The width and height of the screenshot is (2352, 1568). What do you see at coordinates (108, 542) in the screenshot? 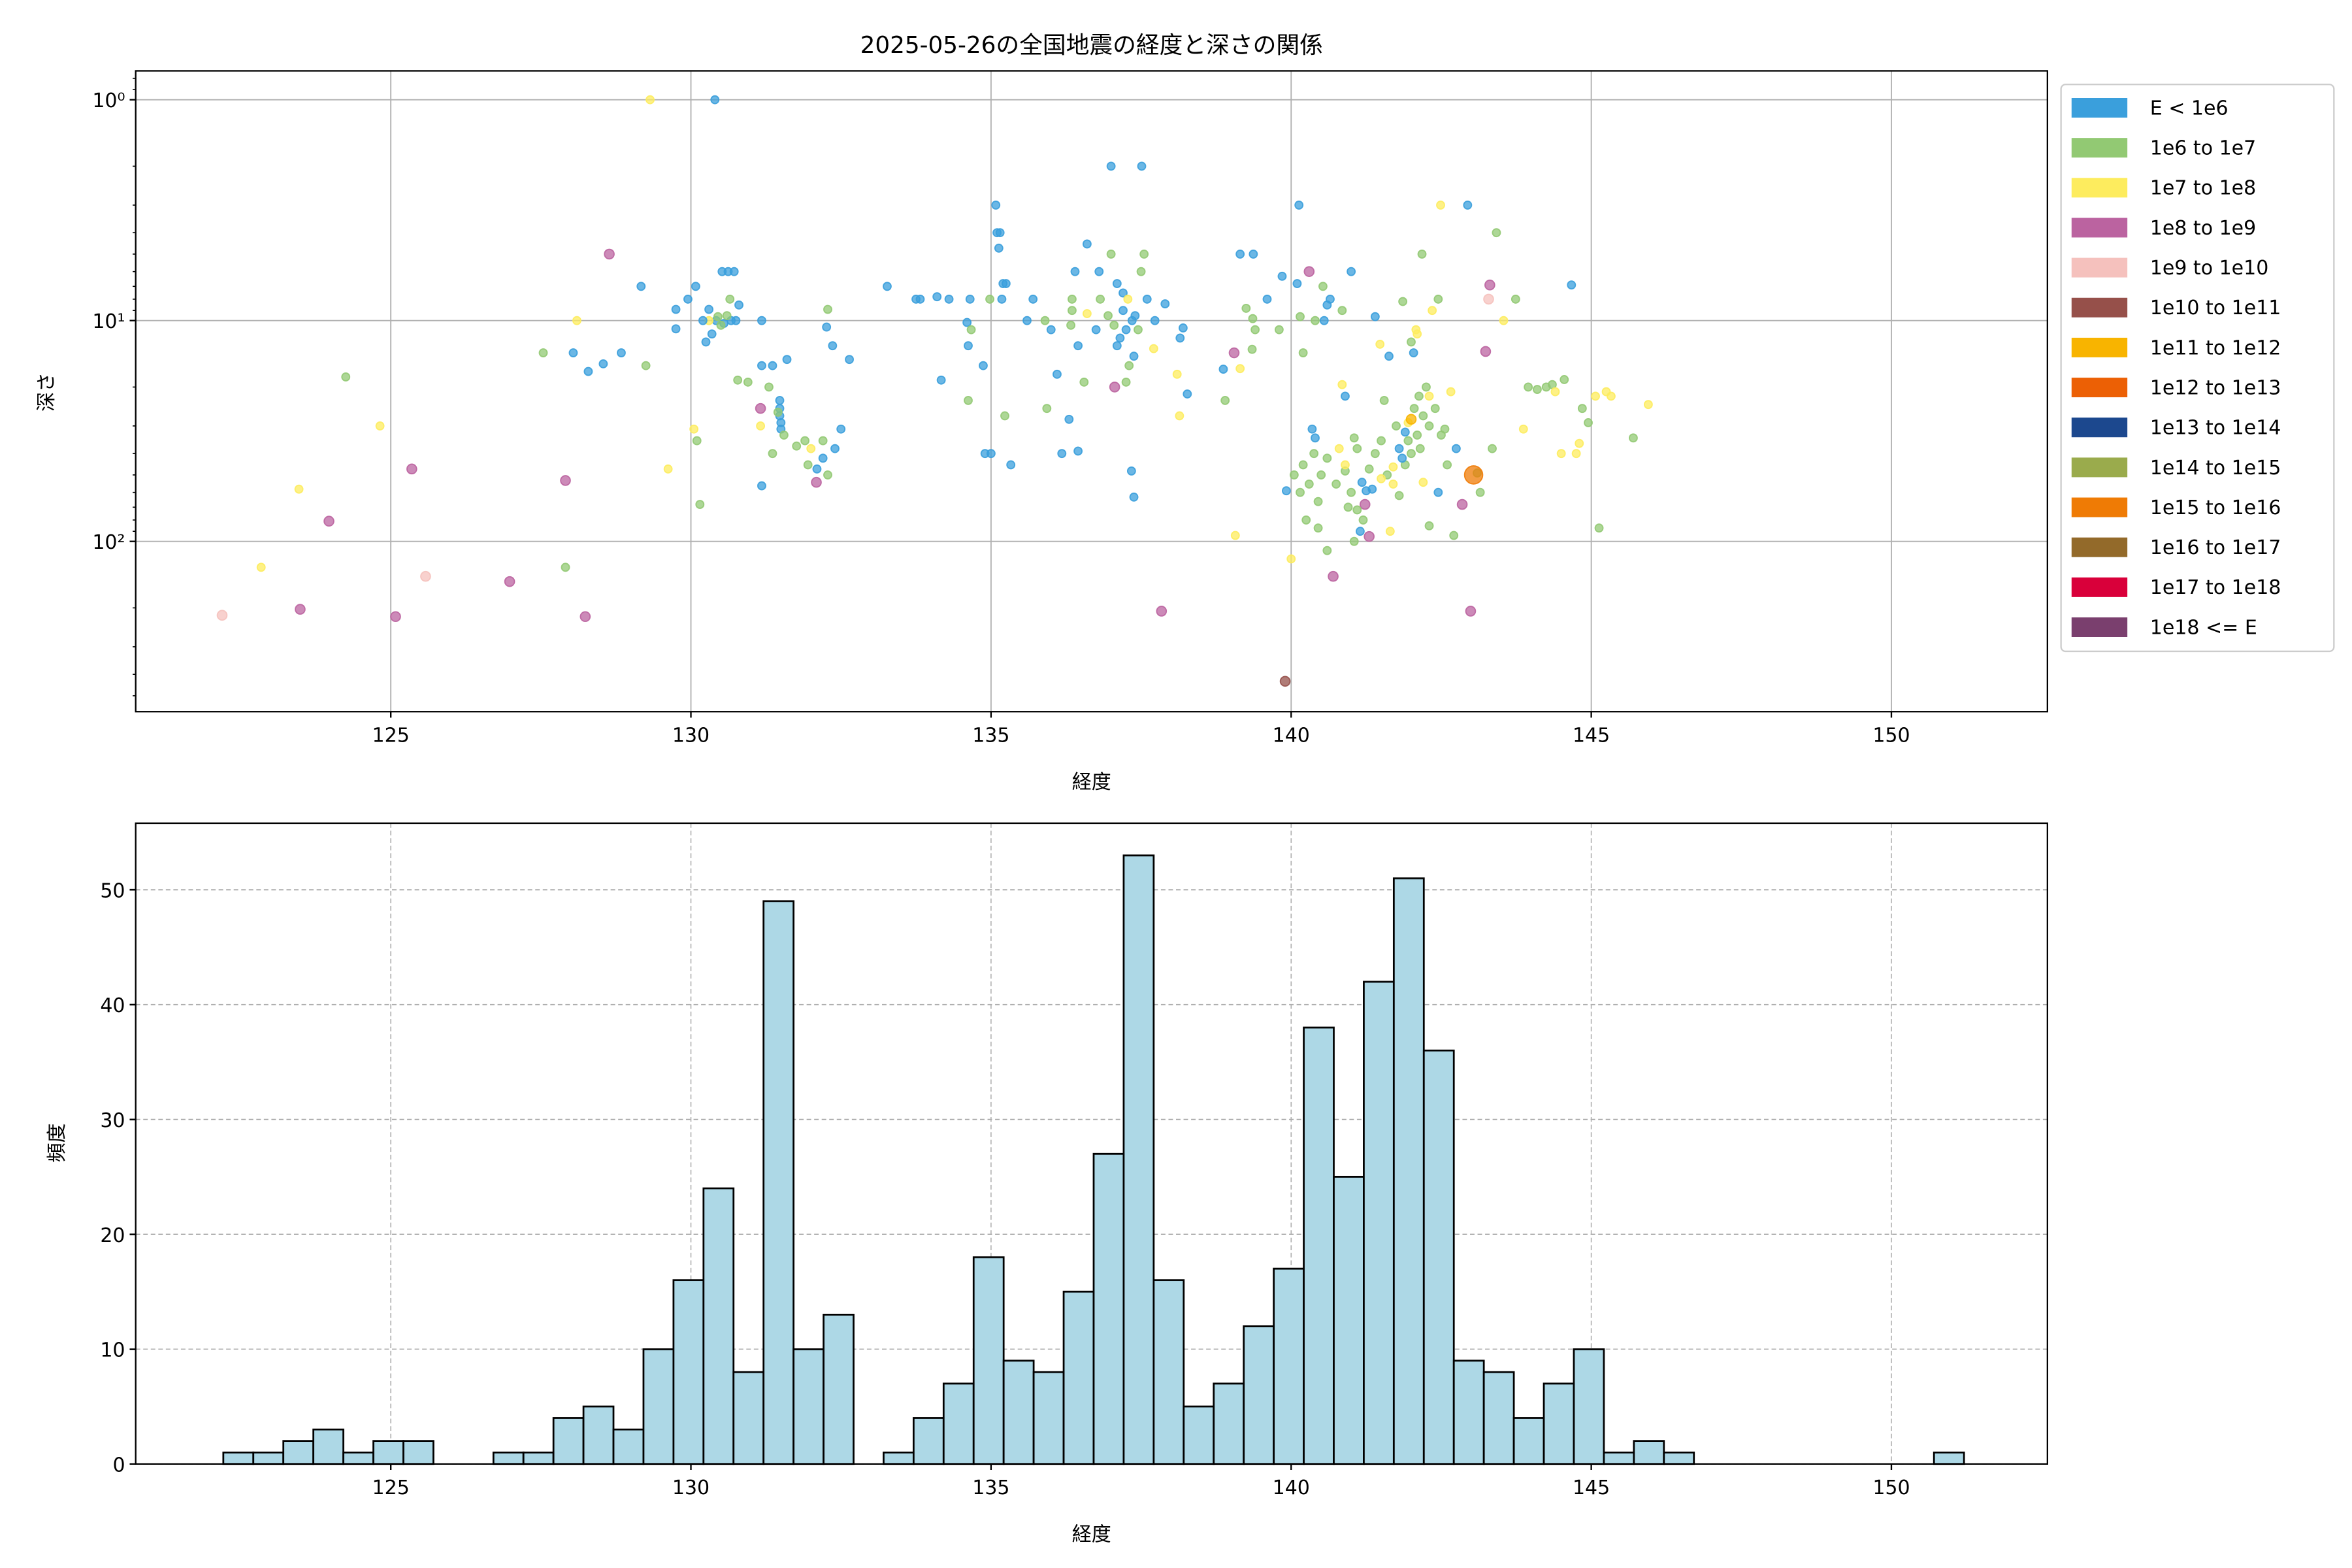
I see `scatter-y-tick-label: 10²` at bounding box center [108, 542].